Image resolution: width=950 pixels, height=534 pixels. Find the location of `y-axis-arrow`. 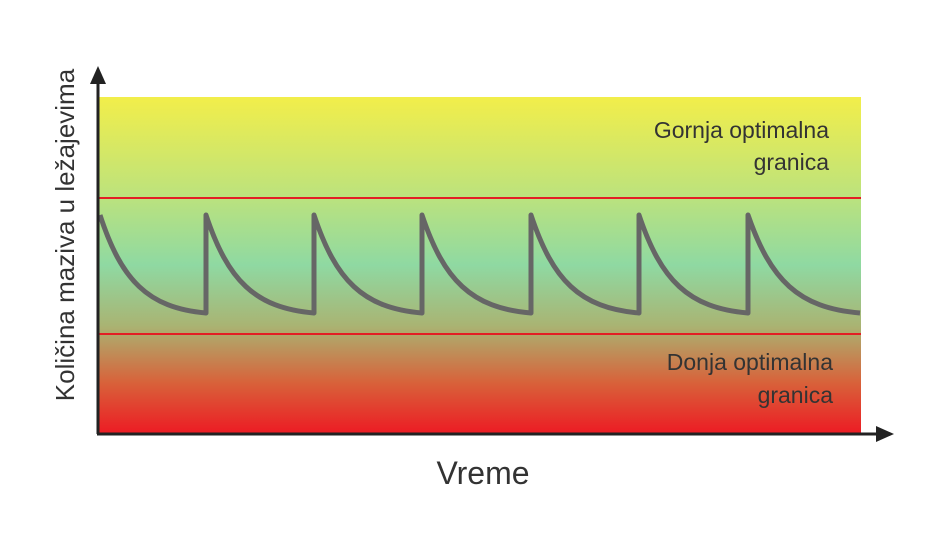

y-axis-arrow is located at coordinates (98, 75).